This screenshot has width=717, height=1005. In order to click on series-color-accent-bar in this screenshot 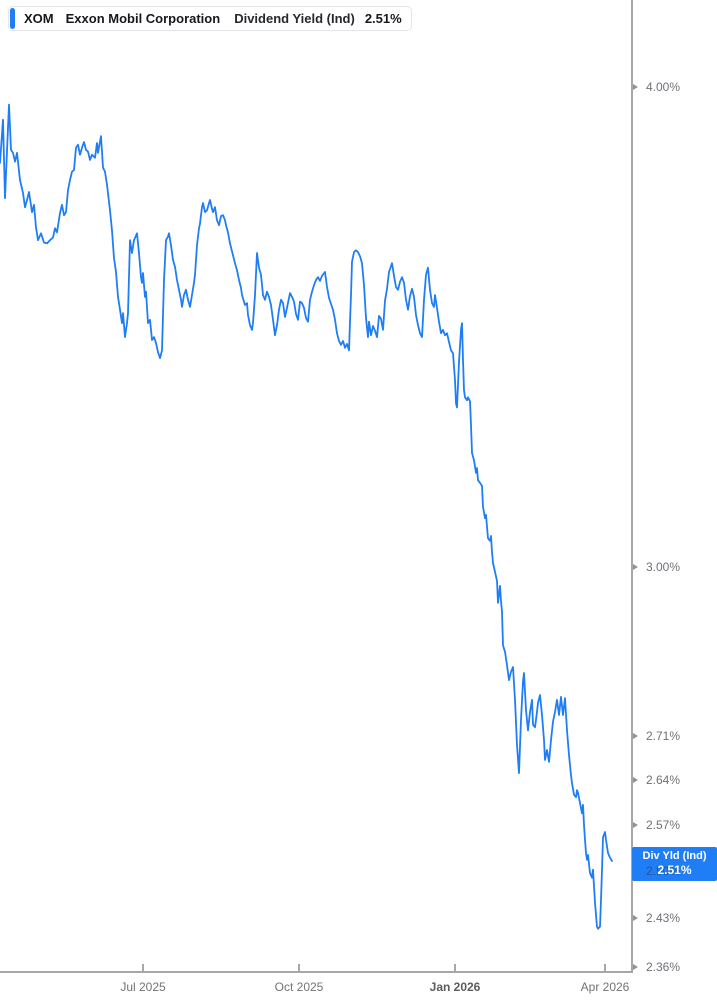, I will do `click(12, 18)`.